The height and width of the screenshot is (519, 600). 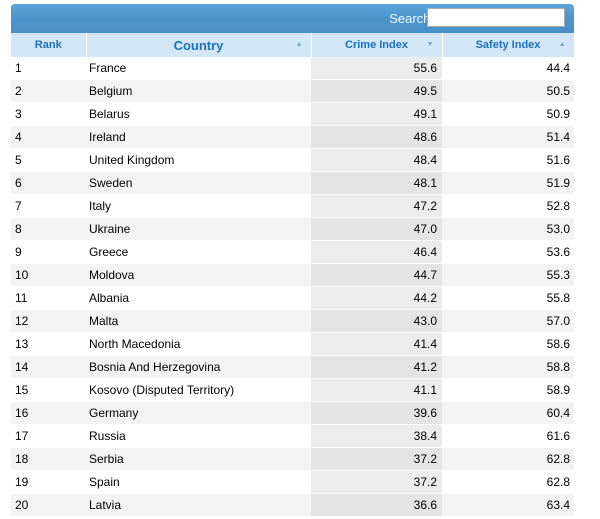 What do you see at coordinates (376, 367) in the screenshot?
I see `crime-index-cell: 41.2` at bounding box center [376, 367].